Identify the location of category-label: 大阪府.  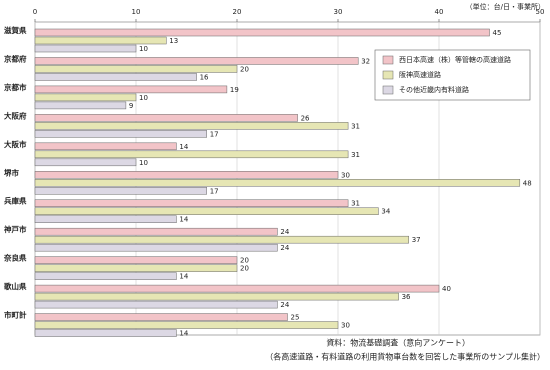
(15, 115).